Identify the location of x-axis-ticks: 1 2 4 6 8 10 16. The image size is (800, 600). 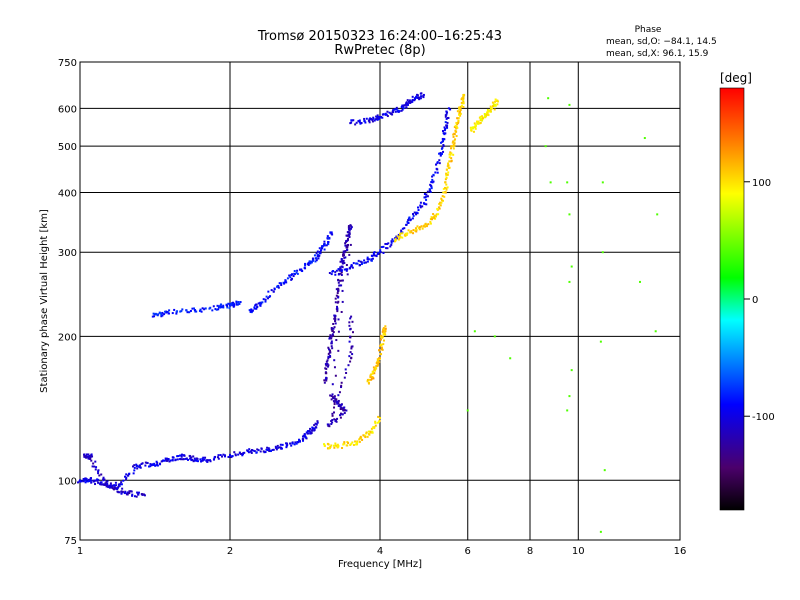
(382, 551).